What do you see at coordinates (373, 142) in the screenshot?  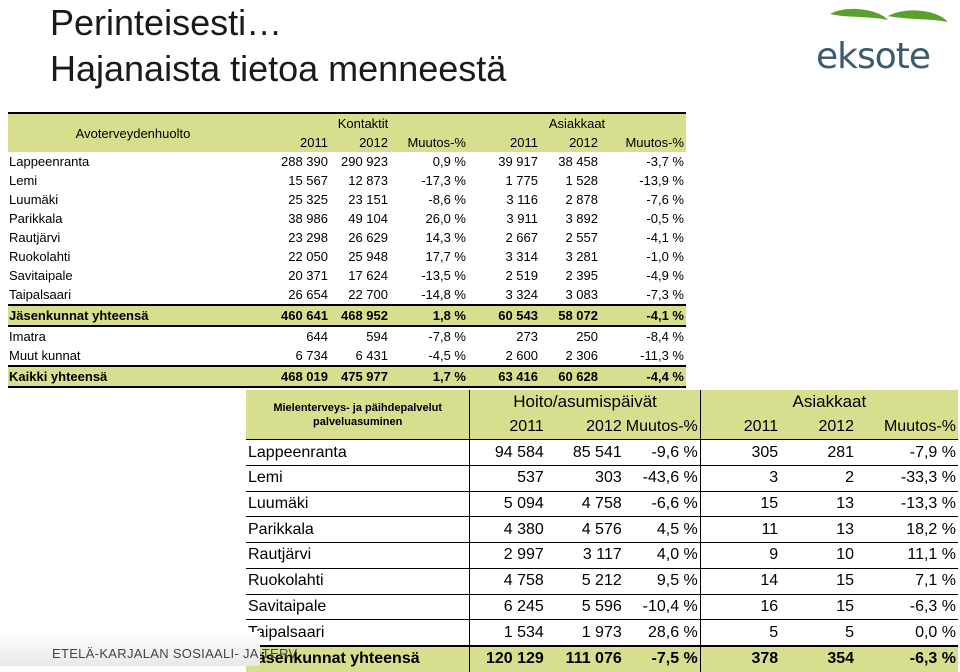 I see `table1-col-header: 2012` at bounding box center [373, 142].